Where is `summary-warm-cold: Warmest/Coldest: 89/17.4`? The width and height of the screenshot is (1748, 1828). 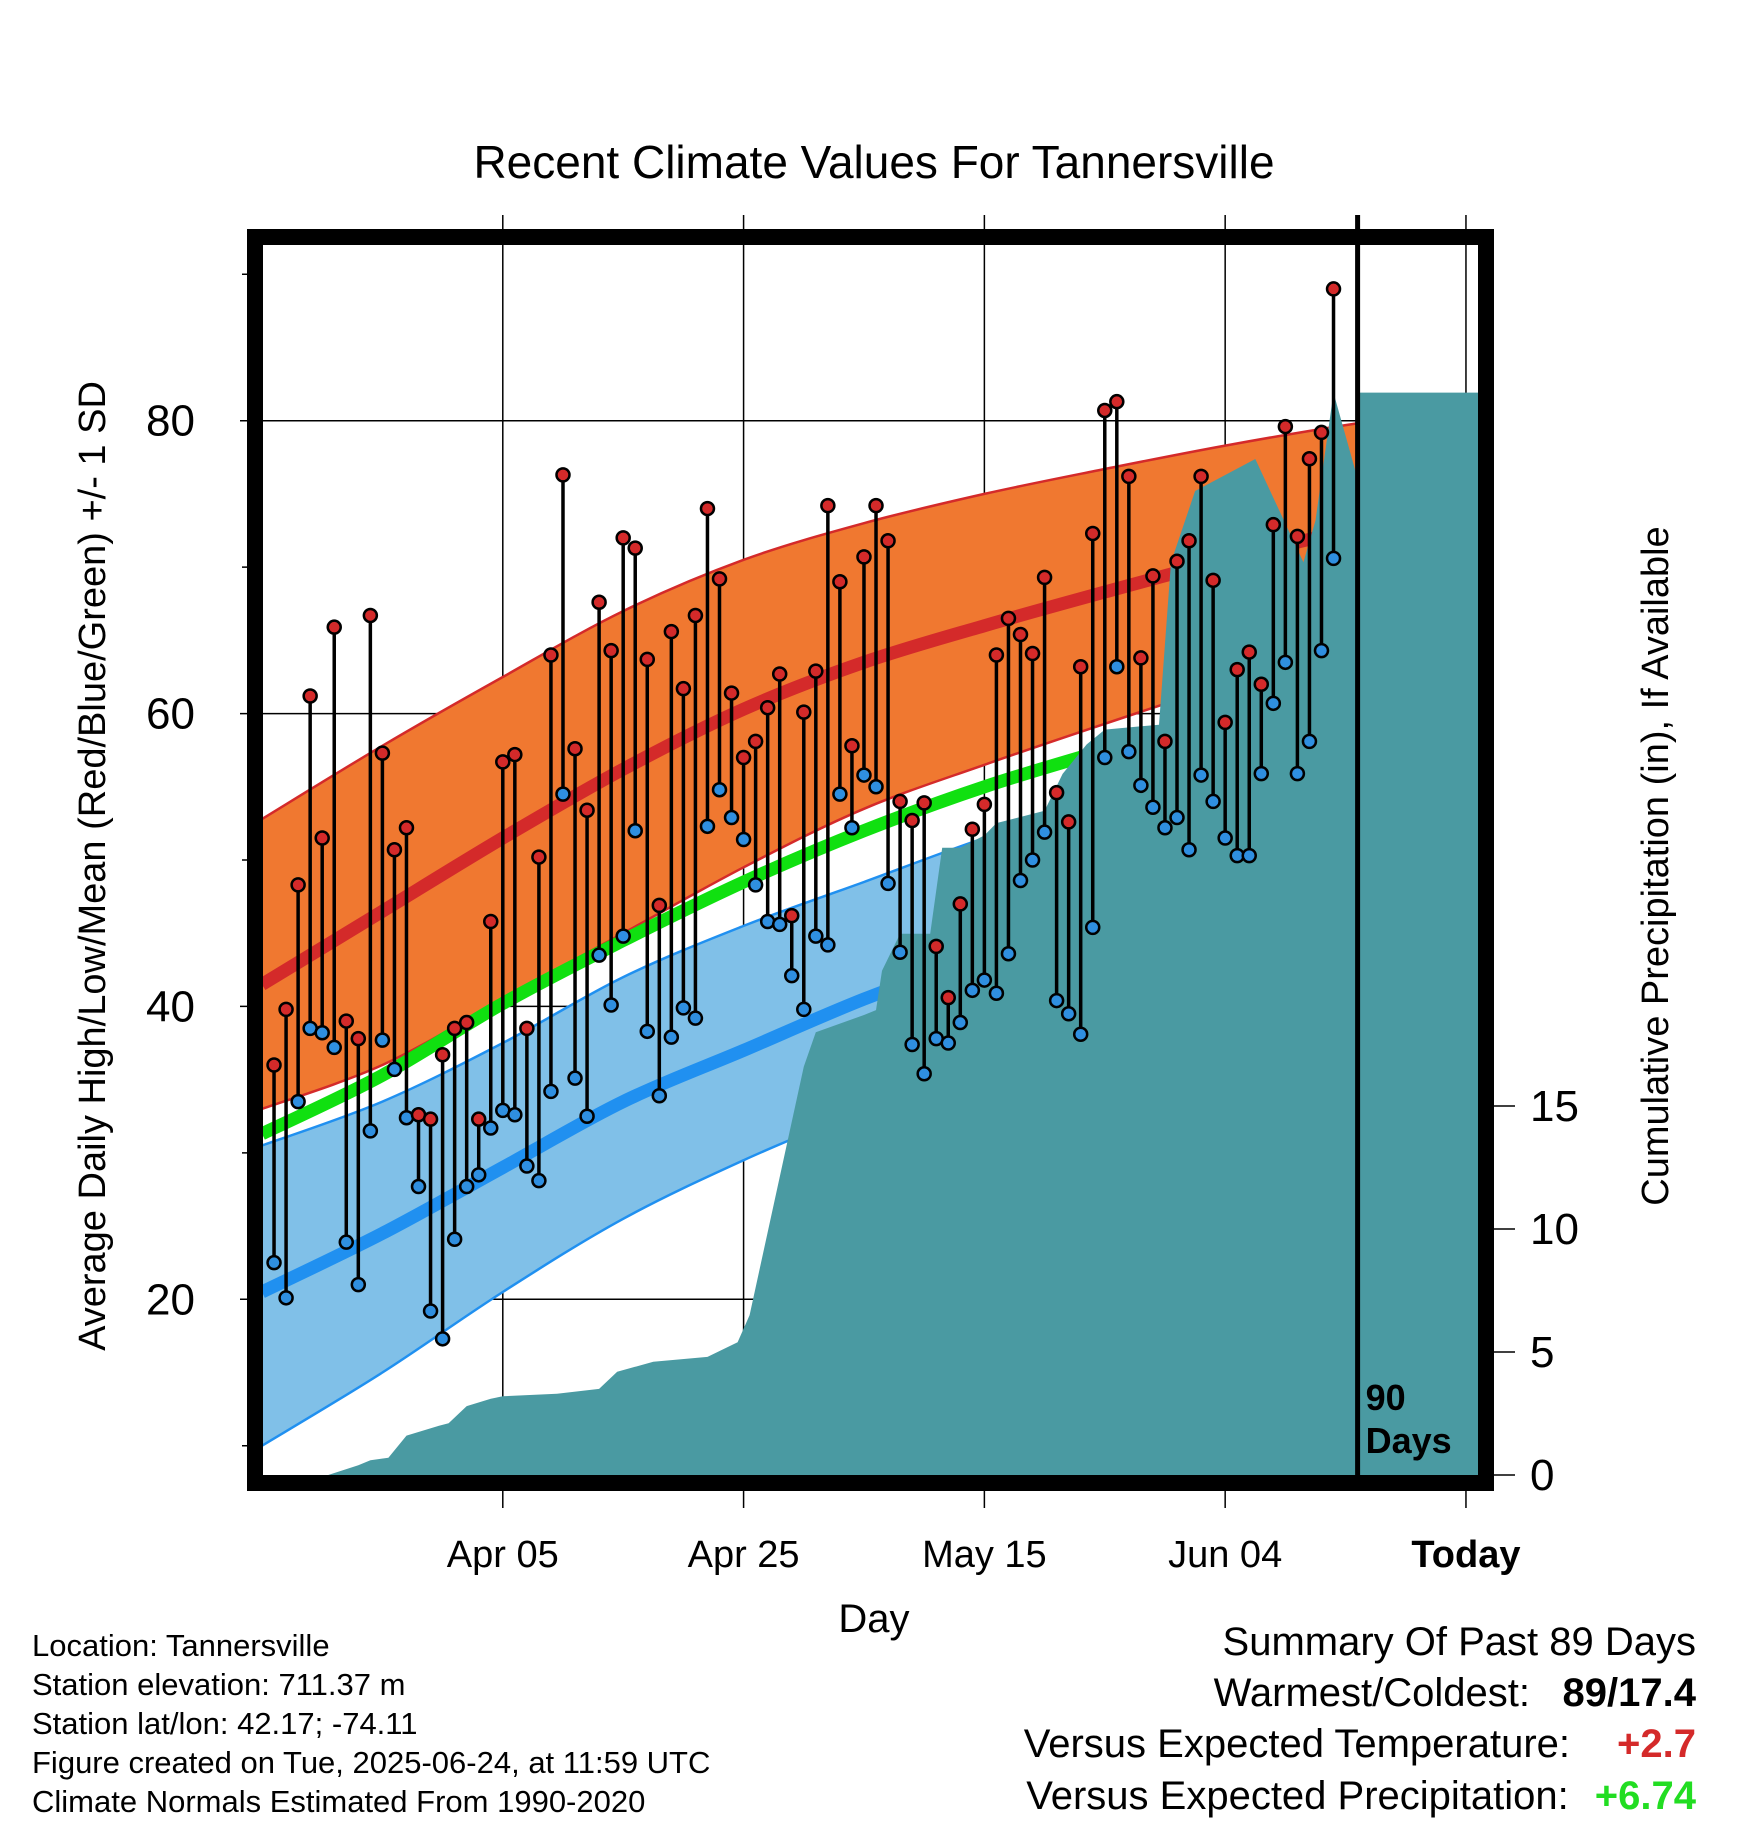 summary-warm-cold: Warmest/Coldest: 89/17.4 is located at coordinates (1455, 1693).